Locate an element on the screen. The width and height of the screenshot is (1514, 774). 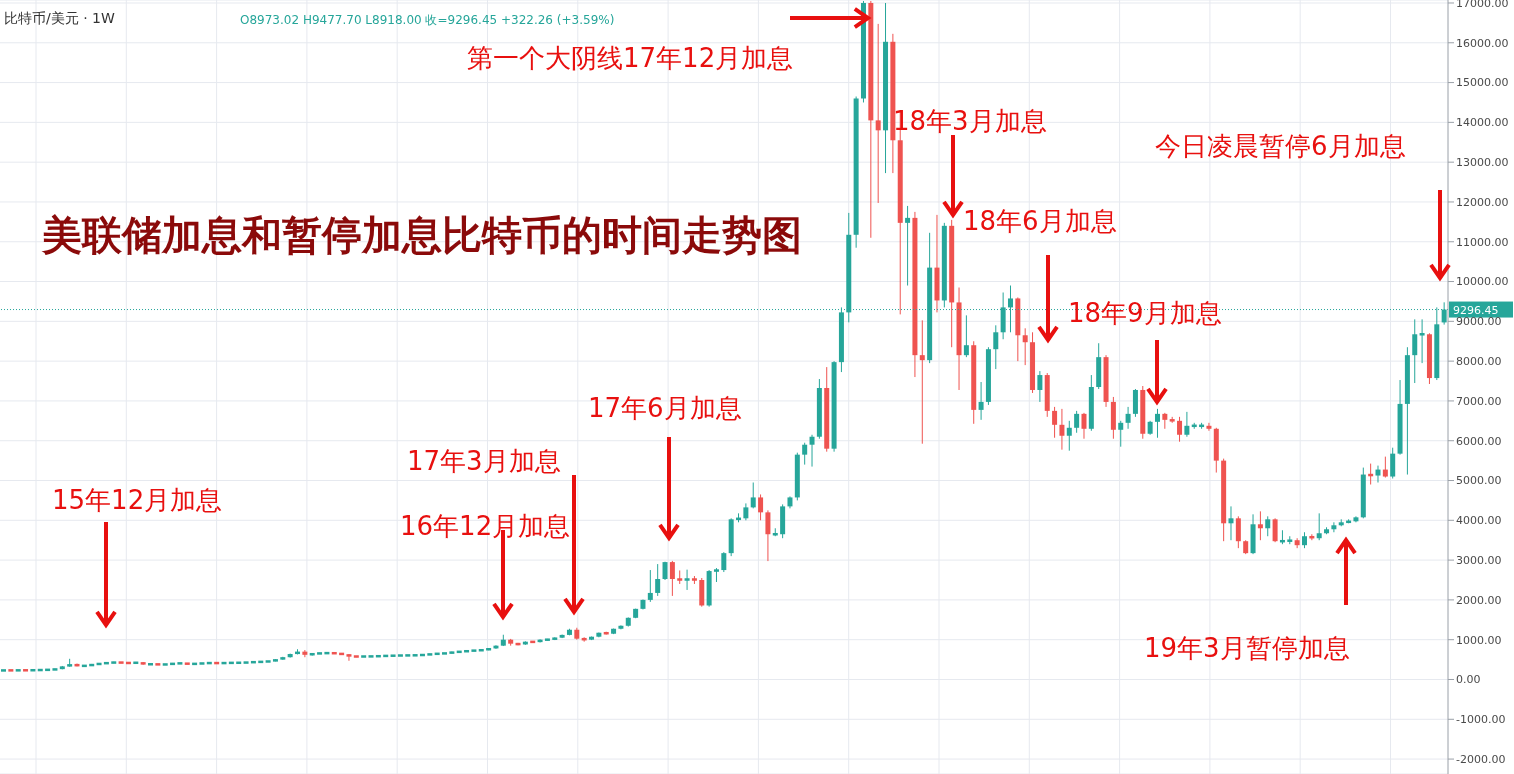
y-tick-label: 7000.00 is located at coordinates (1479, 401).